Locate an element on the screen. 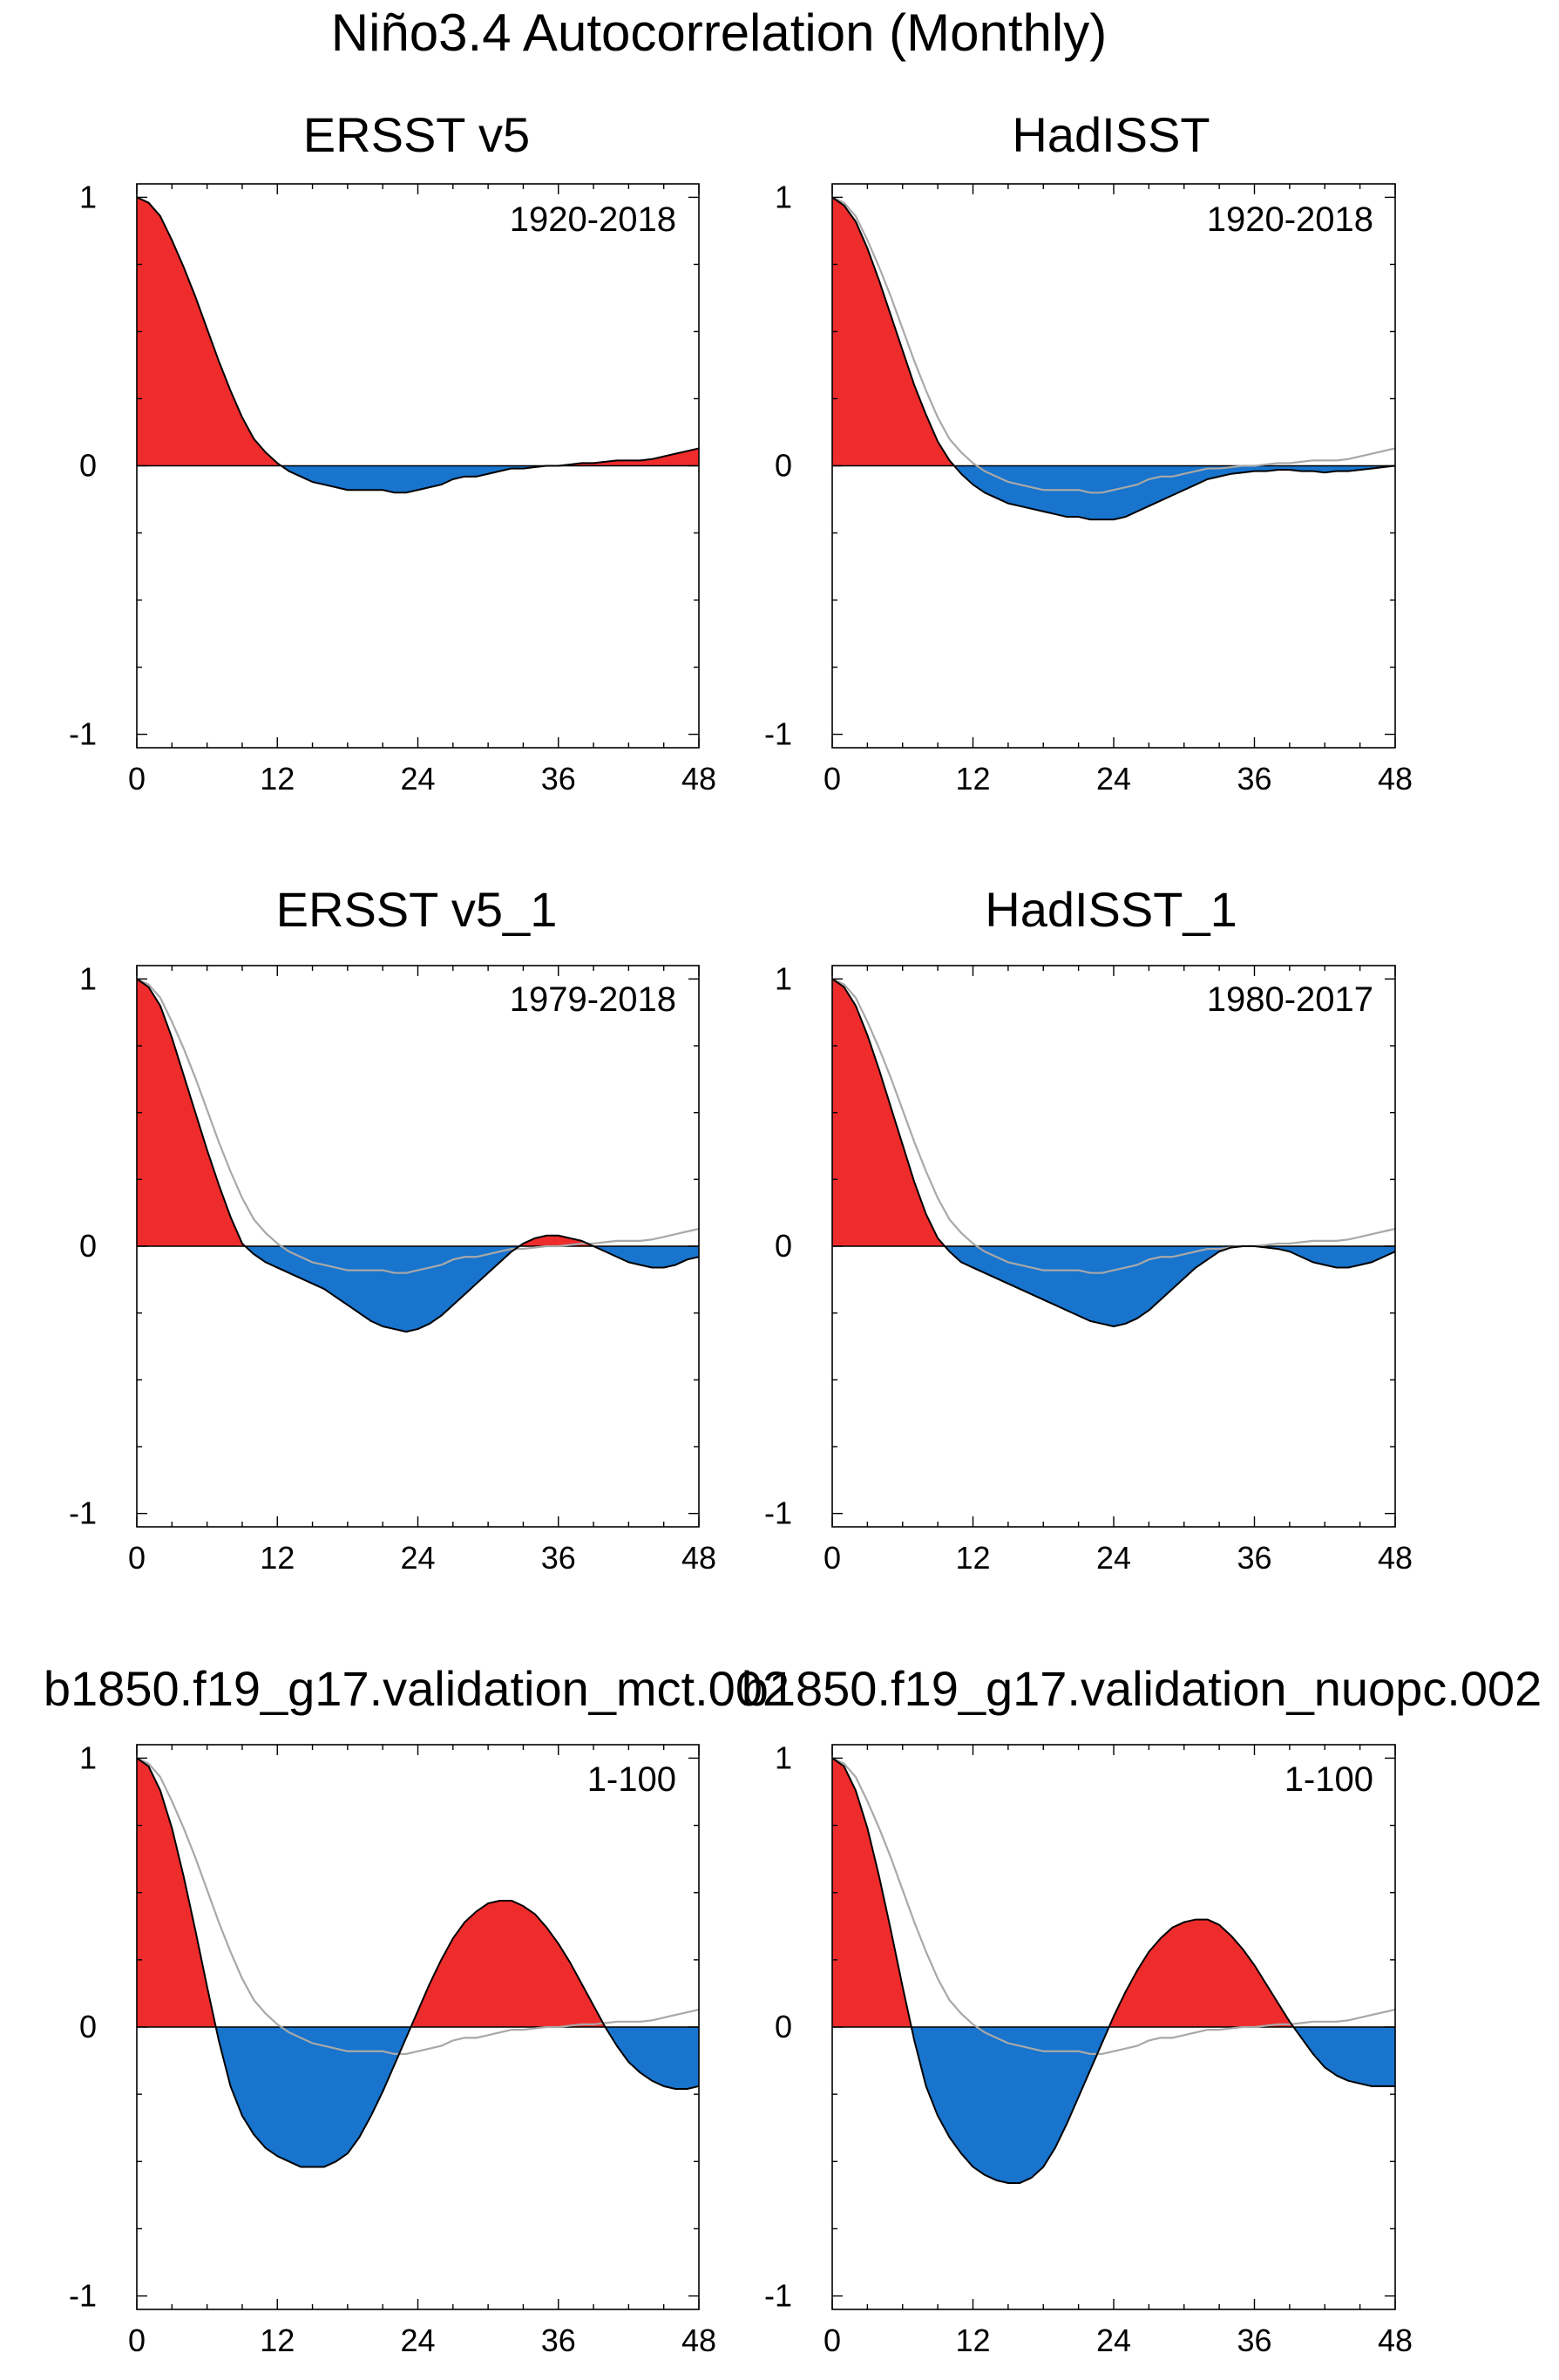 The image size is (1559, 2380). period-label: 1980-2017 is located at coordinates (1290, 999).